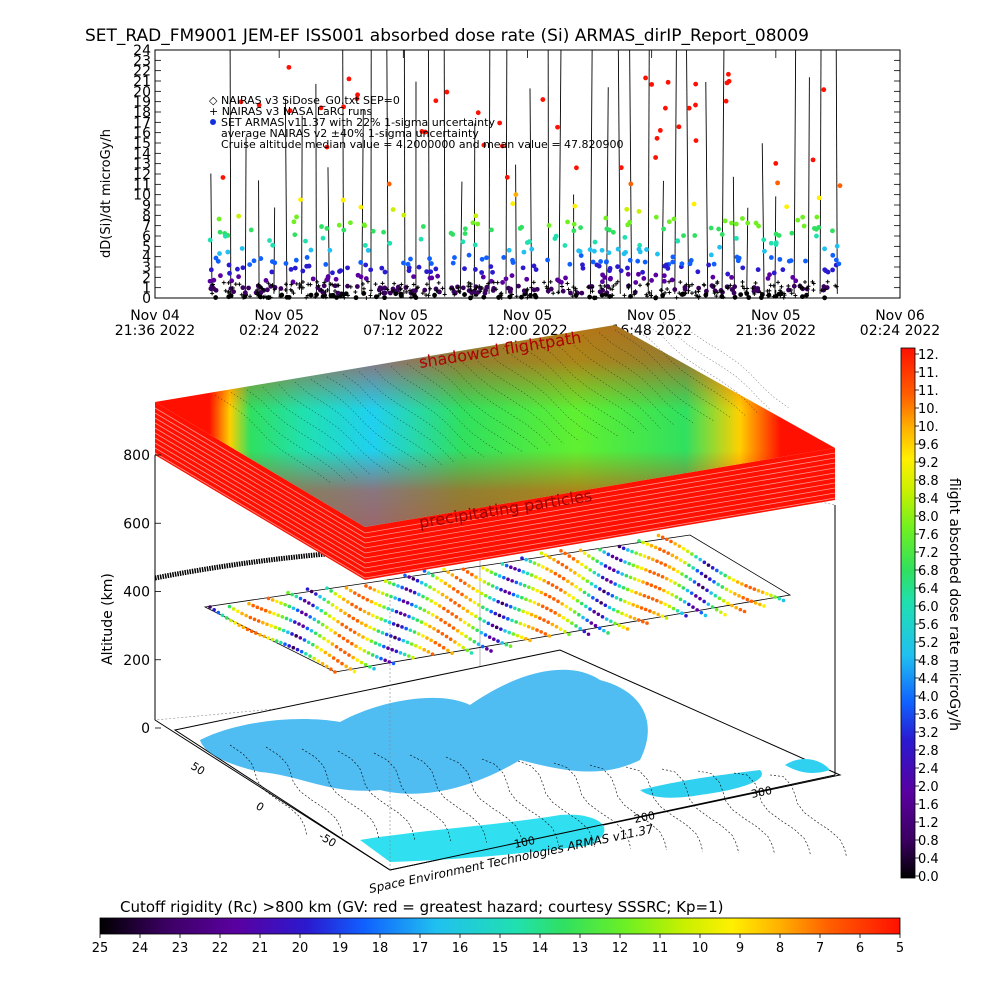 This screenshot has height=1000, width=1000. Describe the element at coordinates (482, 838) in the screenshot. I see `continent-shape` at that location.